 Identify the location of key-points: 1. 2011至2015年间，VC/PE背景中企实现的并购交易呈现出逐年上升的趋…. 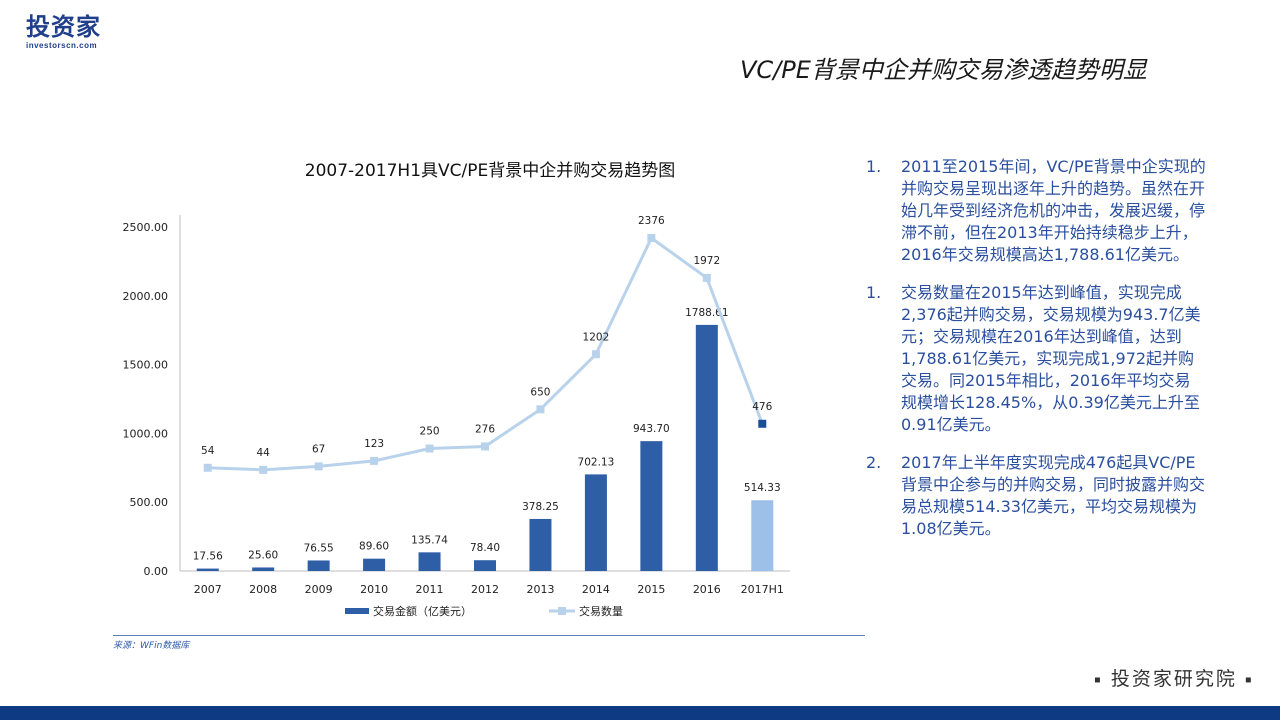
(1036, 356).